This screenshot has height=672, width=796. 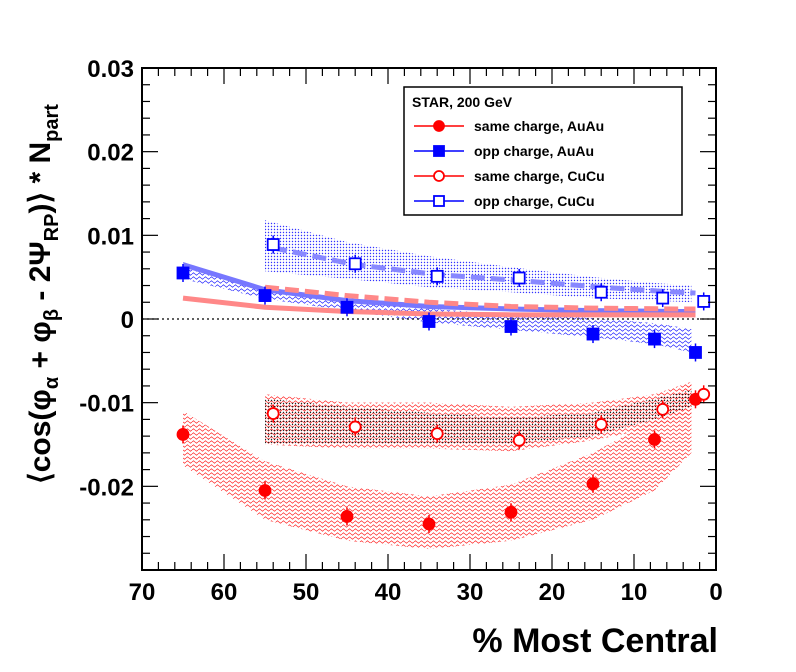 I want to click on x-axis-title: % Most Central, so click(x=595, y=641).